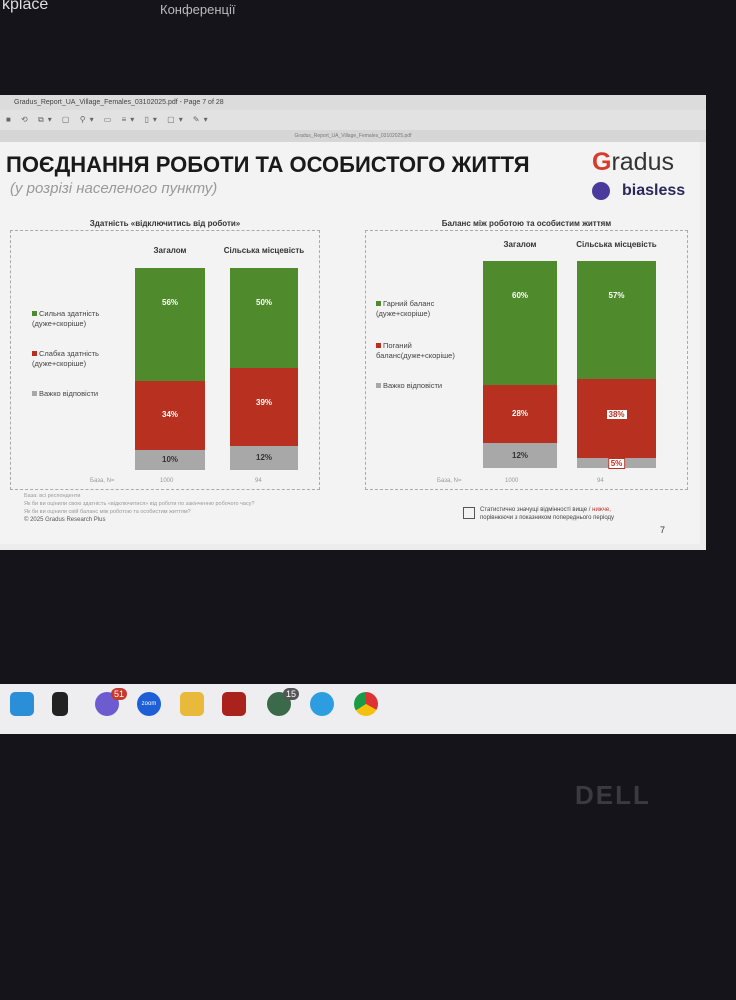 The width and height of the screenshot is (736, 1000). Describe the element at coordinates (633, 162) in the screenshot. I see `gradus-logo: Gradus` at that location.